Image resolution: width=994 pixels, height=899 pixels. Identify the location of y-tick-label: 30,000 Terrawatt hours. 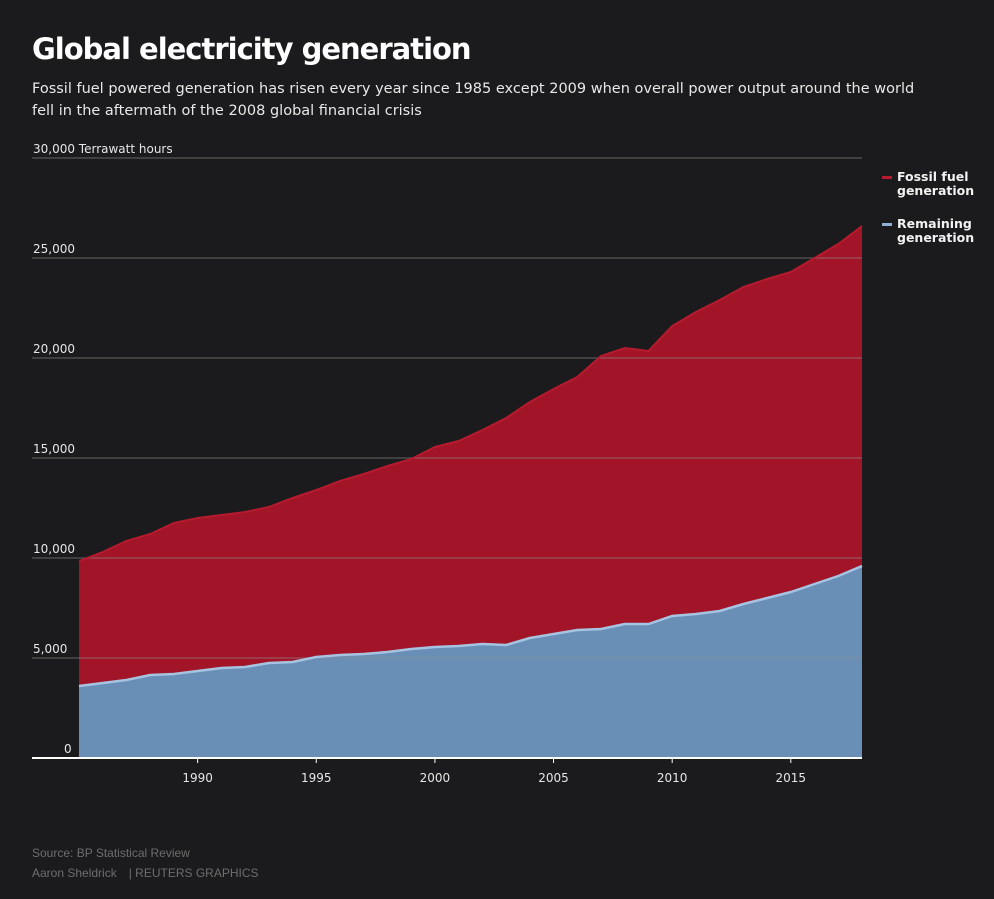
(103, 149).